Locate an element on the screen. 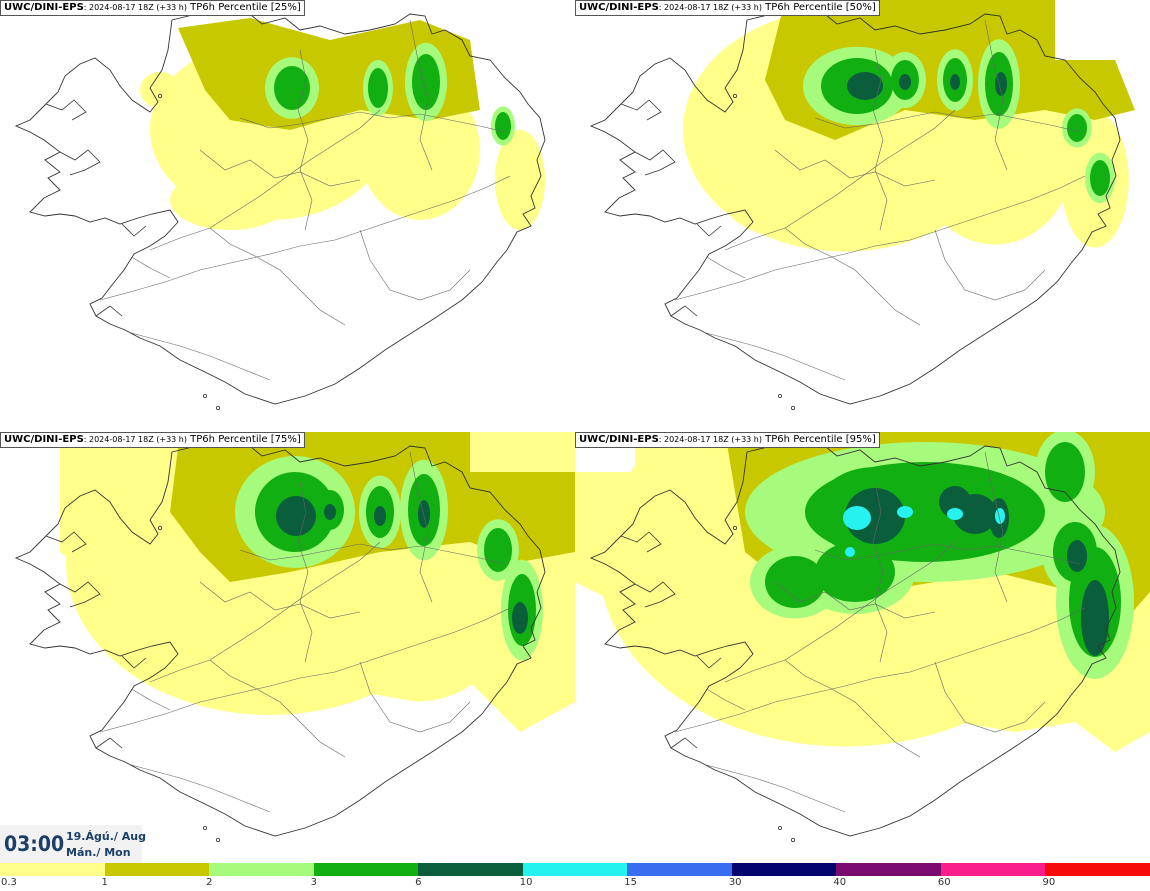  color-legend is located at coordinates (575, 869).